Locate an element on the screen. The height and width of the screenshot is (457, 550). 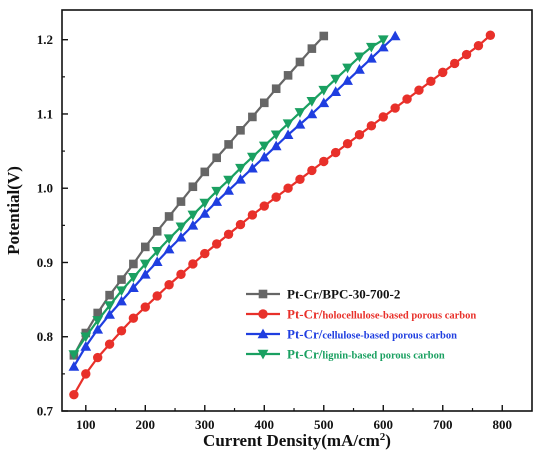
legend-3-marker is located at coordinates (263, 354).